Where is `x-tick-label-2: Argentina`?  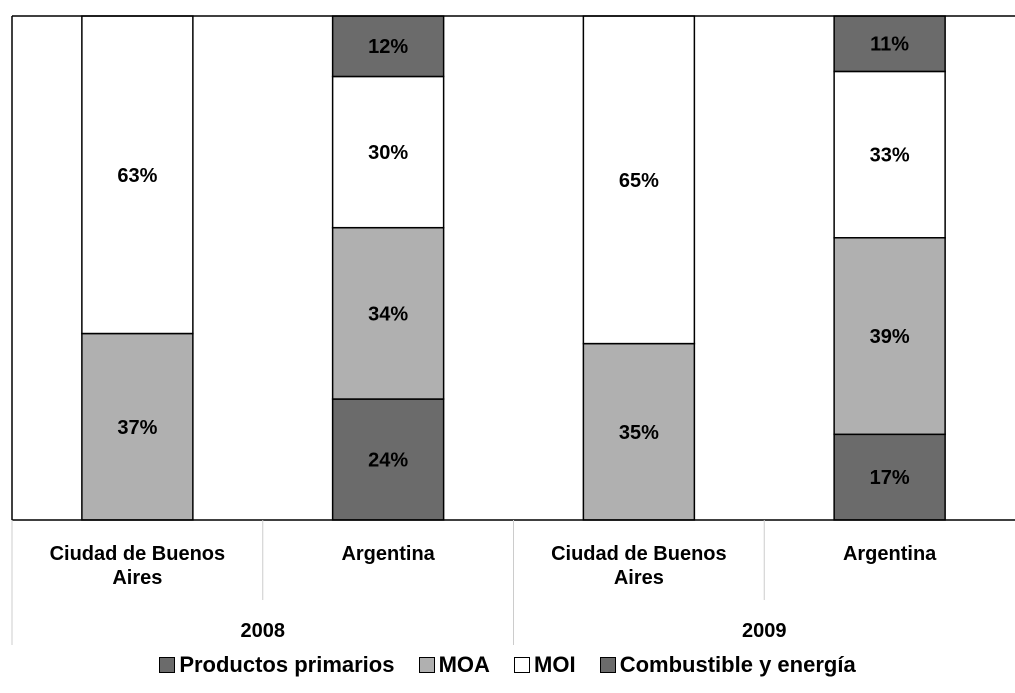 x-tick-label-2: Argentina is located at coordinates (388, 554).